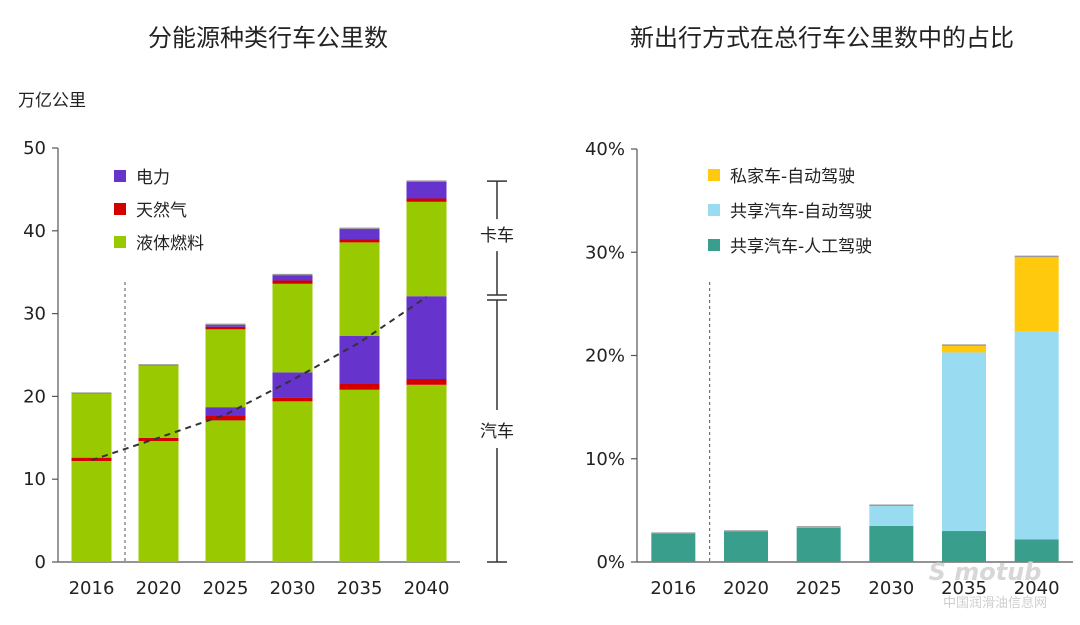 This screenshot has height=625, width=1080. What do you see at coordinates (153, 178) in the screenshot?
I see `legend-label: 电力` at bounding box center [153, 178].